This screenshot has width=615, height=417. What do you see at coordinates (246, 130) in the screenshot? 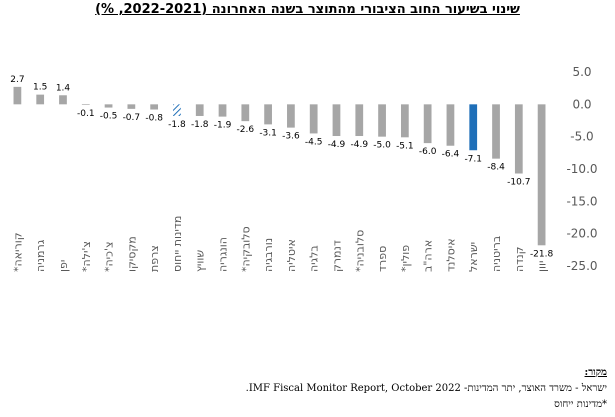
I see `data-label: -2.6` at bounding box center [246, 130].